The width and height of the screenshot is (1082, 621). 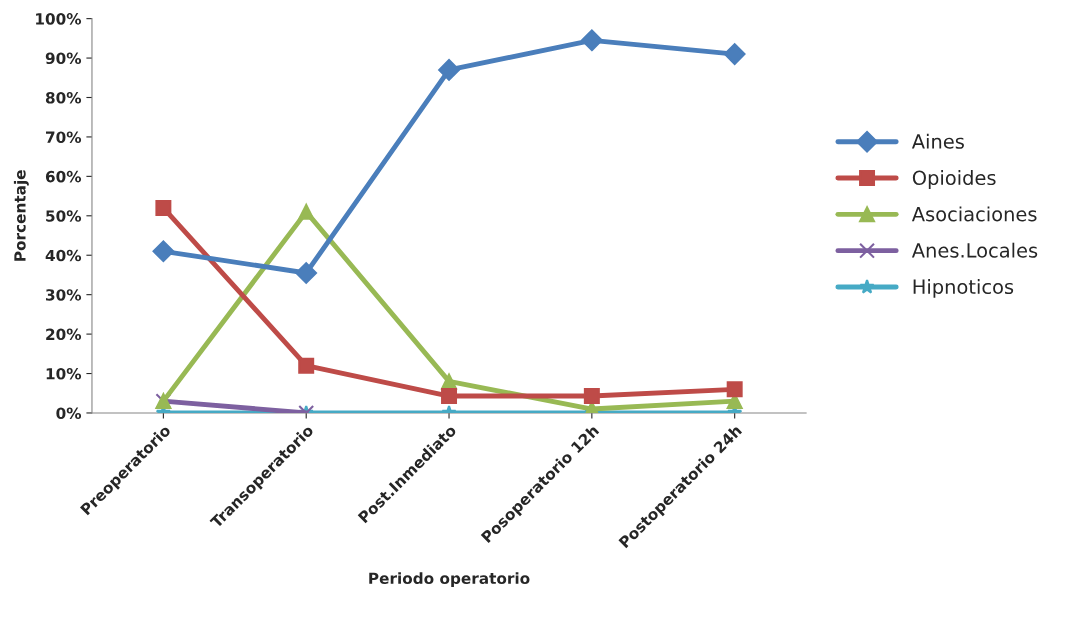 What do you see at coordinates (963, 288) in the screenshot?
I see `legend-label: Hipnoticos` at bounding box center [963, 288].